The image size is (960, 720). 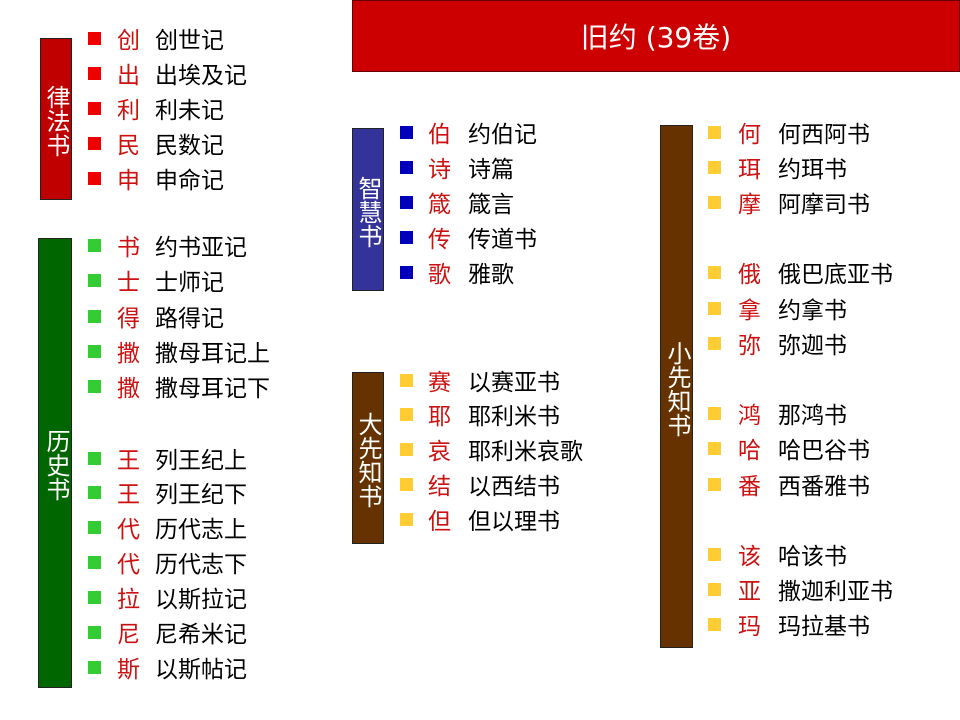 What do you see at coordinates (201, 495) in the screenshot?
I see `book-name: 列王纪下` at bounding box center [201, 495].